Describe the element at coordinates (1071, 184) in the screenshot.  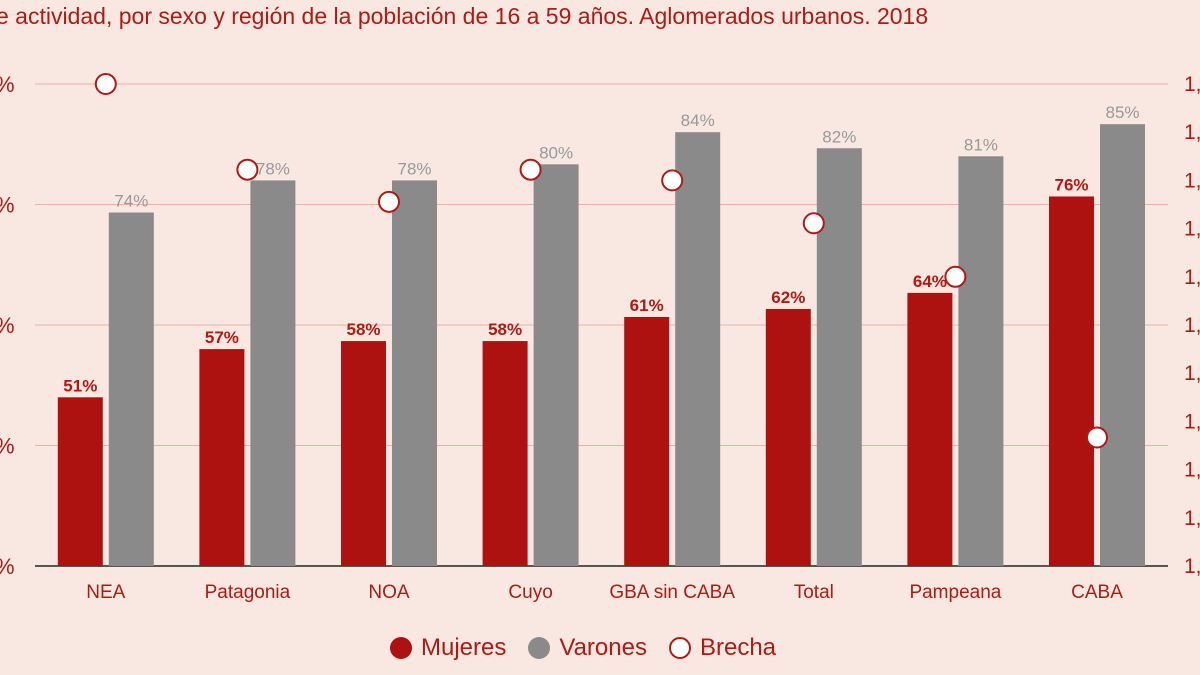
I see `data-label-mujeres: 76%` at that location.